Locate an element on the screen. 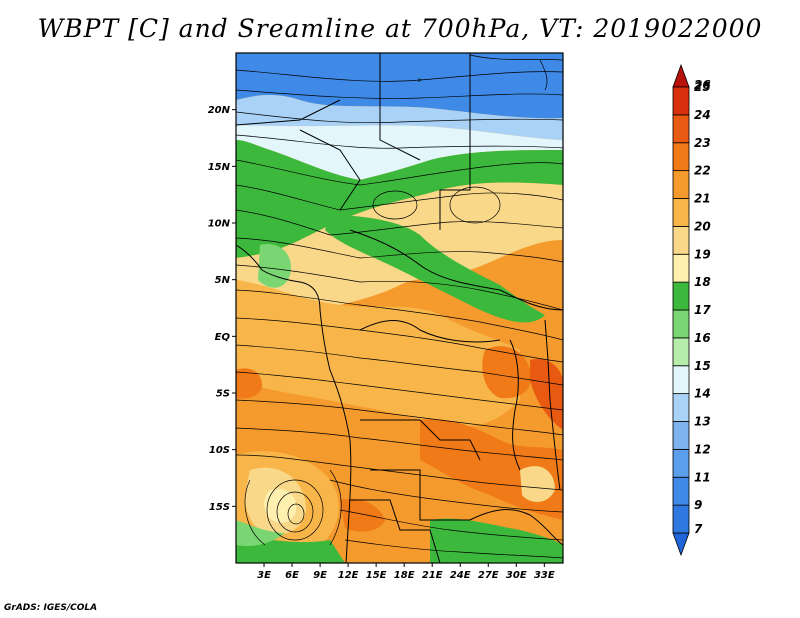 The image size is (800, 618). lon-tick-label: 6E is located at coordinates (292, 575).